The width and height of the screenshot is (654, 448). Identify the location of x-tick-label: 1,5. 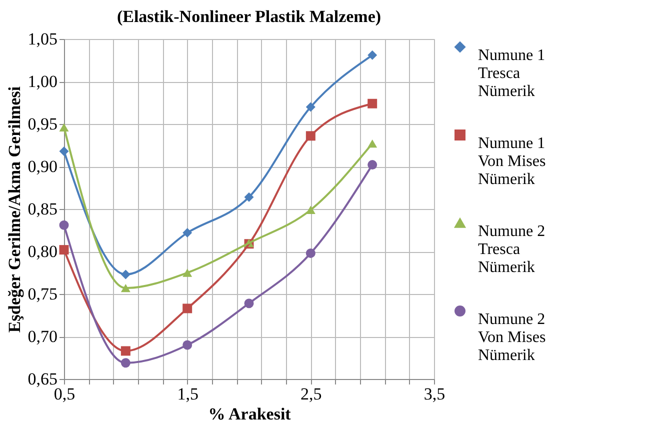
(187, 394).